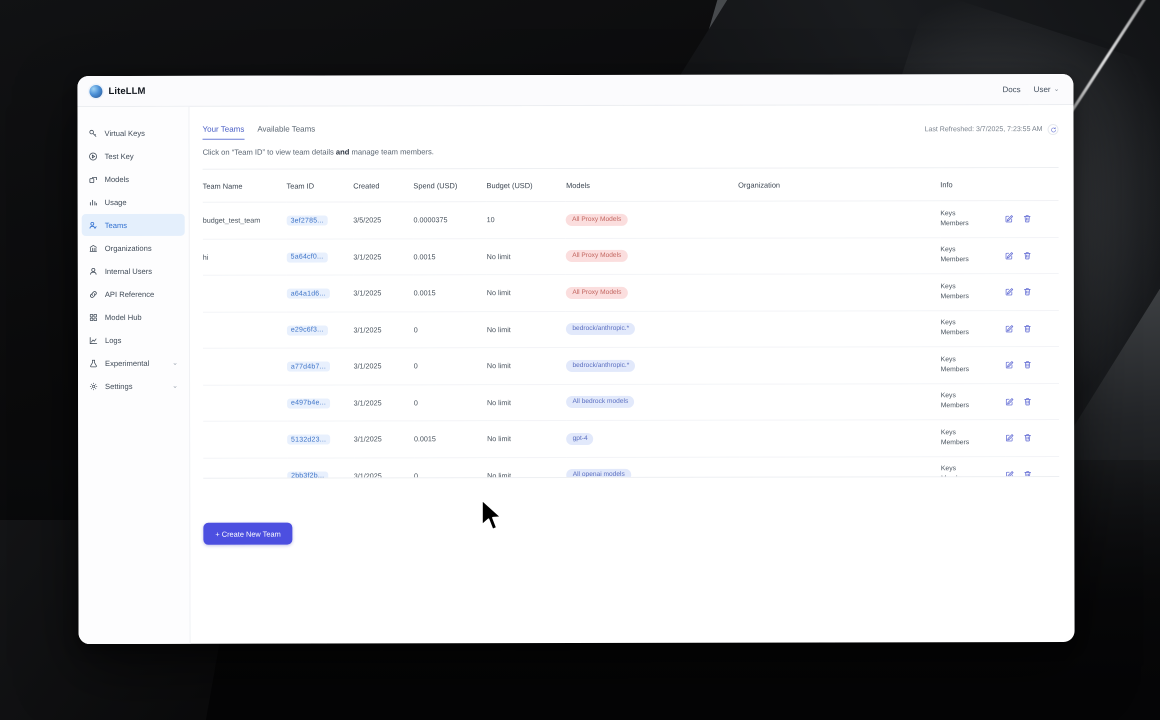  What do you see at coordinates (1053, 129) in the screenshot?
I see `refresh-icon` at bounding box center [1053, 129].